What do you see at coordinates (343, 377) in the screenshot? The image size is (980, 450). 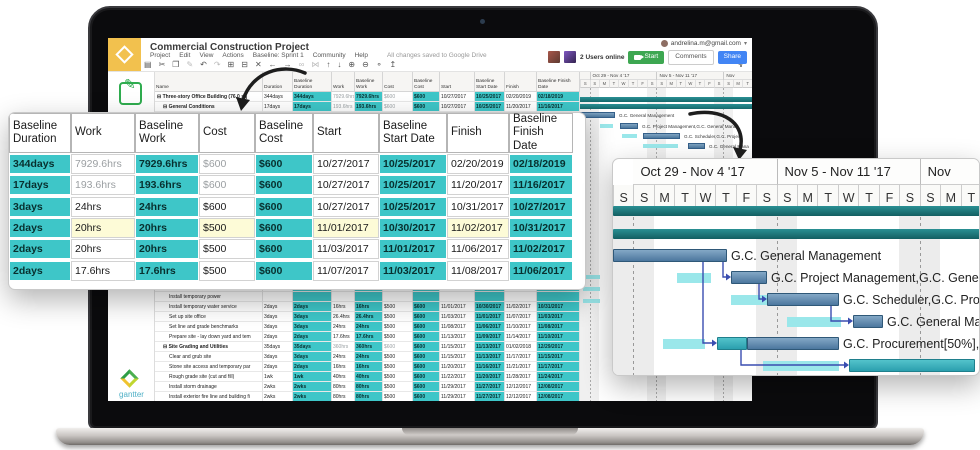 I see `task-value-cell: 40hrs` at bounding box center [343, 377].